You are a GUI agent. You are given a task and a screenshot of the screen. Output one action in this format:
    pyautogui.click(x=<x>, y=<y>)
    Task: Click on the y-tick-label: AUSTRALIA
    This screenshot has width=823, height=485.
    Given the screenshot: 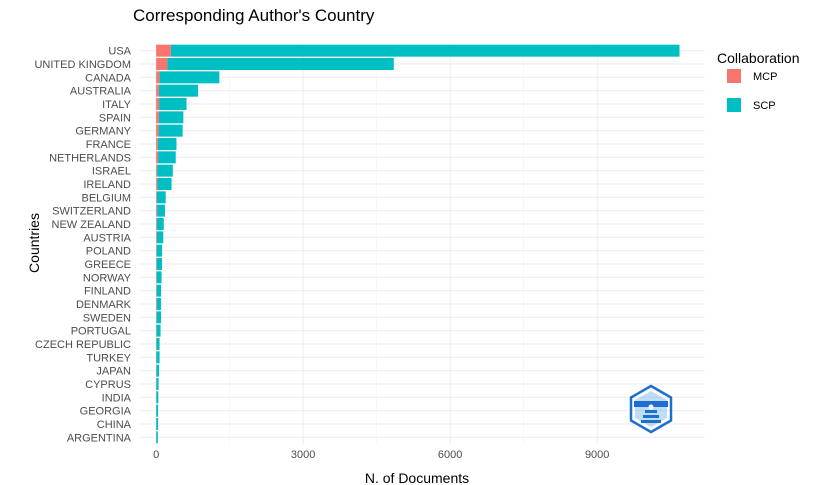 What is the action you would take?
    pyautogui.click(x=101, y=92)
    